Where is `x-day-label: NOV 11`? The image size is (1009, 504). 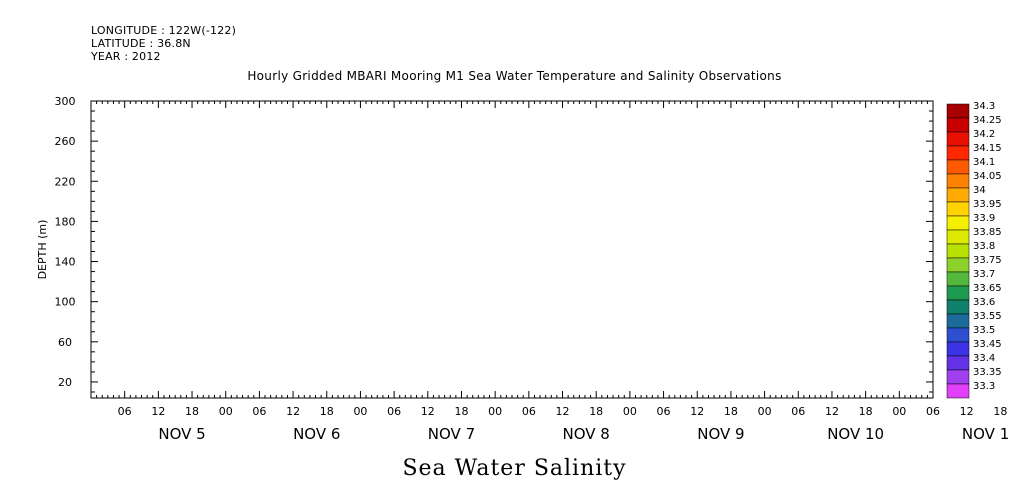 x-day-label: NOV 11 is located at coordinates (985, 434).